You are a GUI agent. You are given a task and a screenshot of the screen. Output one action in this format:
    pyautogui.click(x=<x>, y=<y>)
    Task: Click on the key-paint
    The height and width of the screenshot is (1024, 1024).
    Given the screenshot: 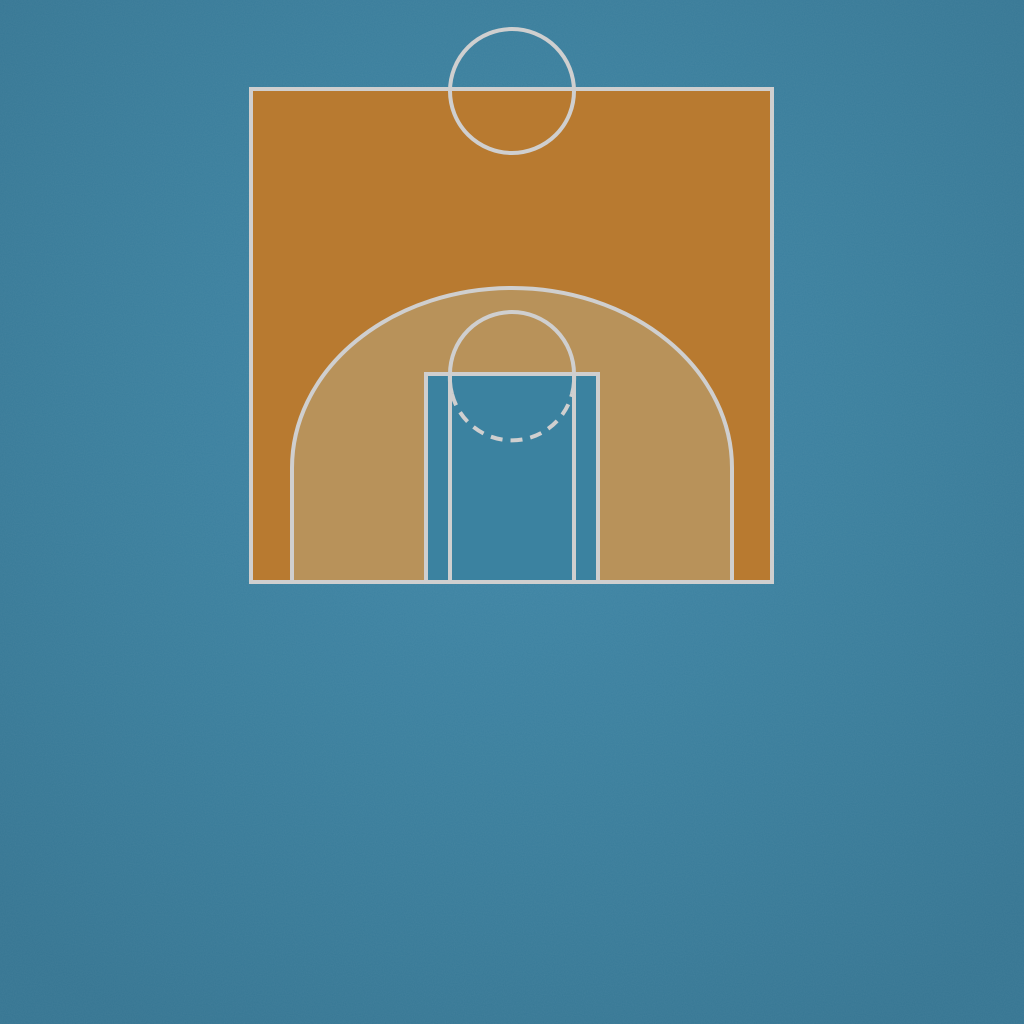 What is the action you would take?
    pyautogui.click(x=512, y=478)
    